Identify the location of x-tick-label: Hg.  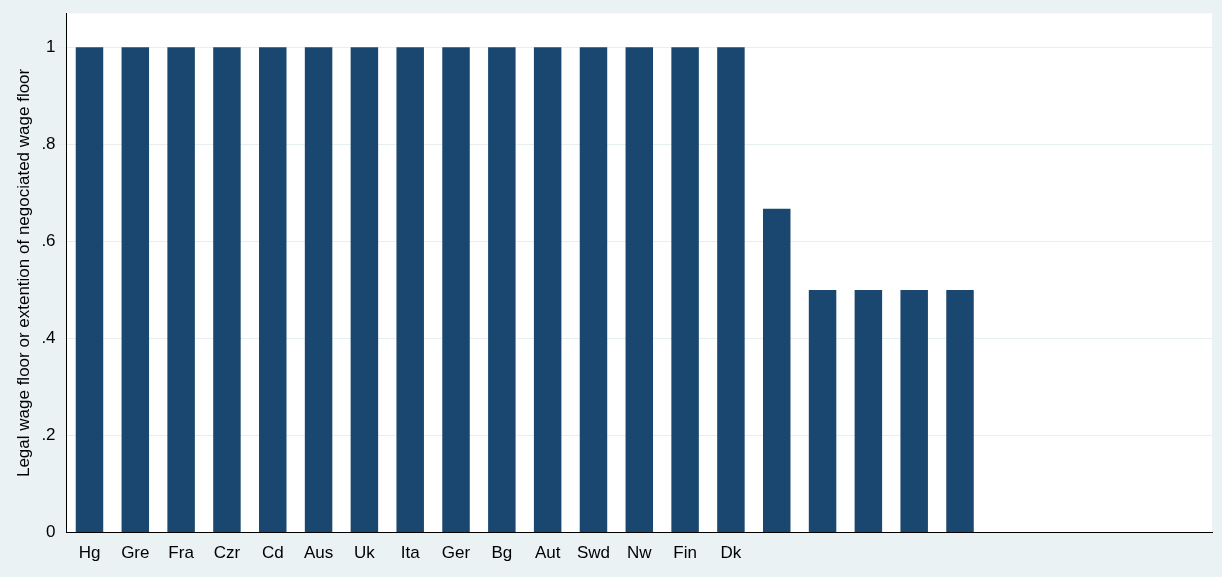
(89, 553).